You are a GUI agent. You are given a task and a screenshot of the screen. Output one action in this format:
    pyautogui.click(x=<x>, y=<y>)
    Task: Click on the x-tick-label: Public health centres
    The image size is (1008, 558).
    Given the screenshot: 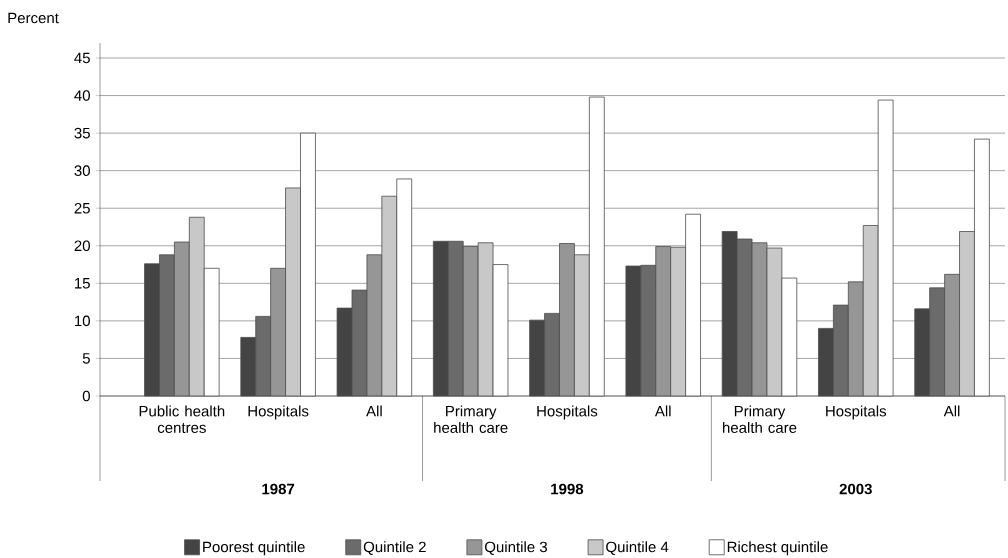 What is the action you would take?
    pyautogui.click(x=182, y=419)
    